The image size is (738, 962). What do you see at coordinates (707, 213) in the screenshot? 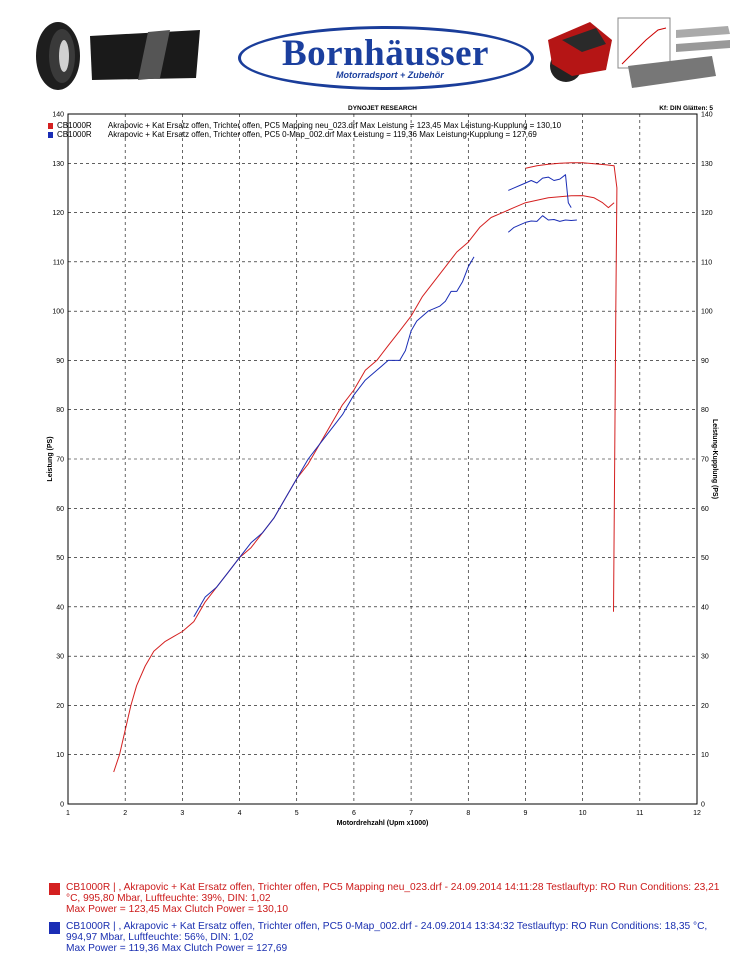
I see `y-tick-label-right: 120` at bounding box center [707, 213].